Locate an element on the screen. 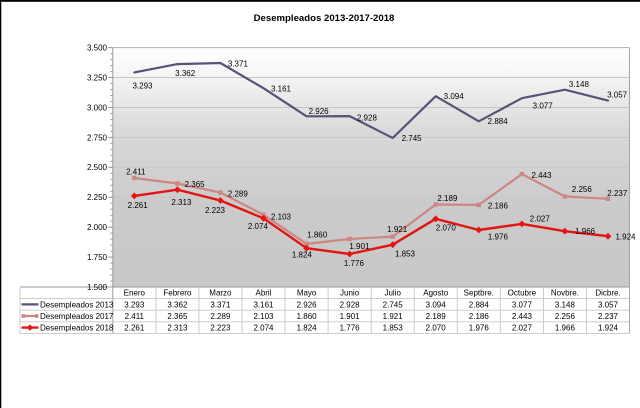 The image size is (640, 408). svg-text: Dicbre. is located at coordinates (607, 293).